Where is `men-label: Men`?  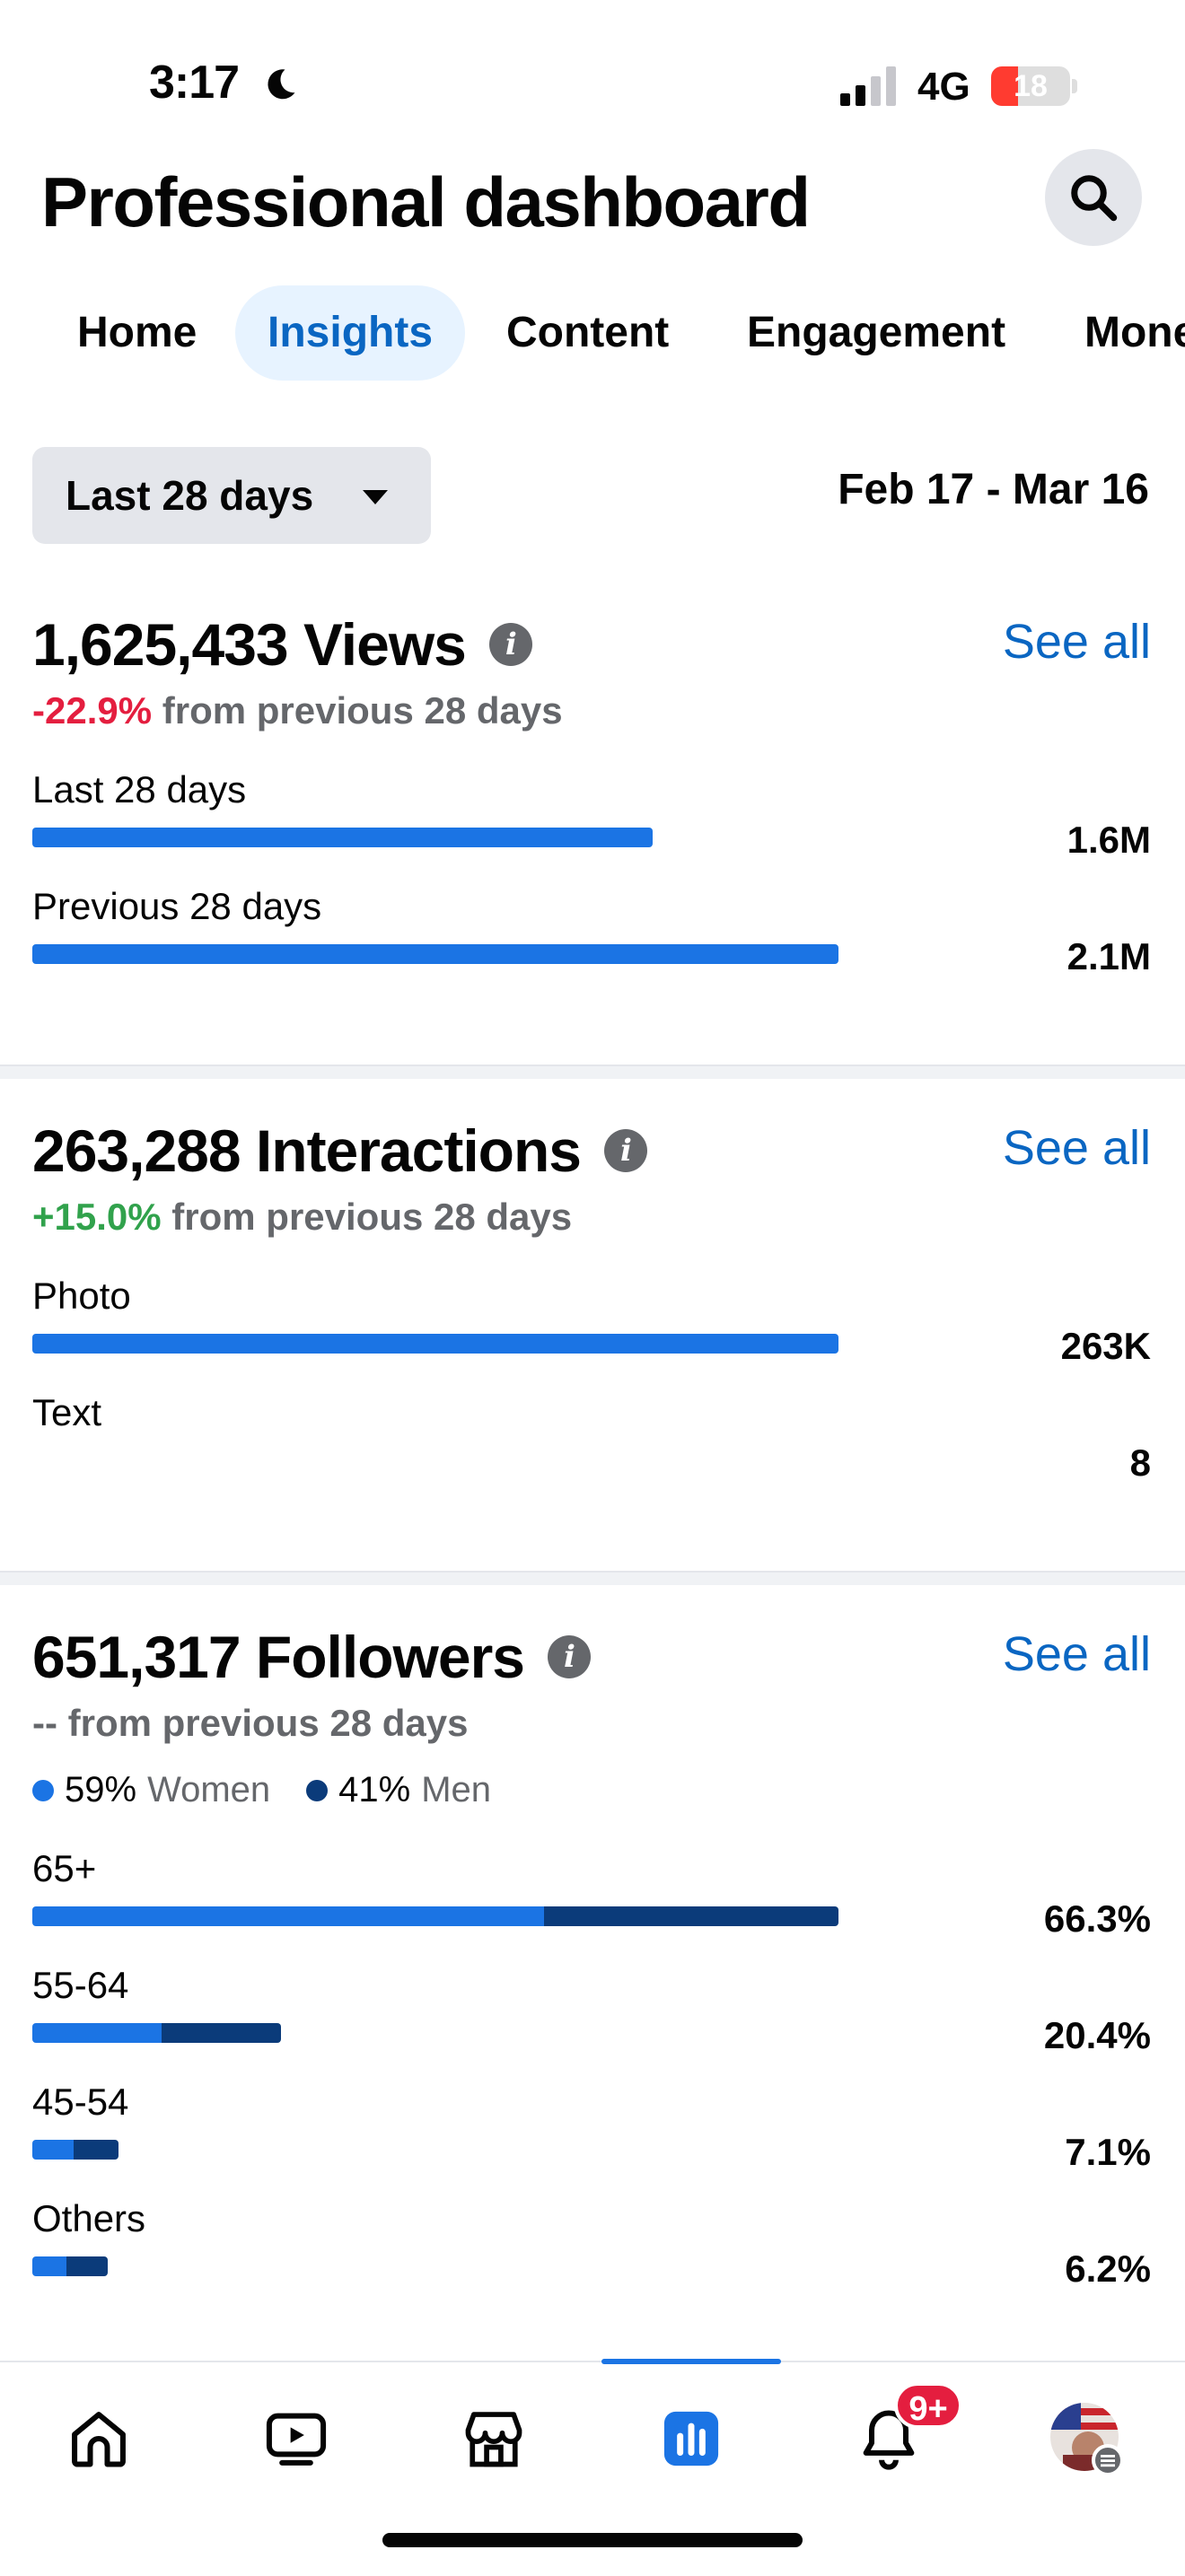
men-label: Men is located at coordinates (456, 1789).